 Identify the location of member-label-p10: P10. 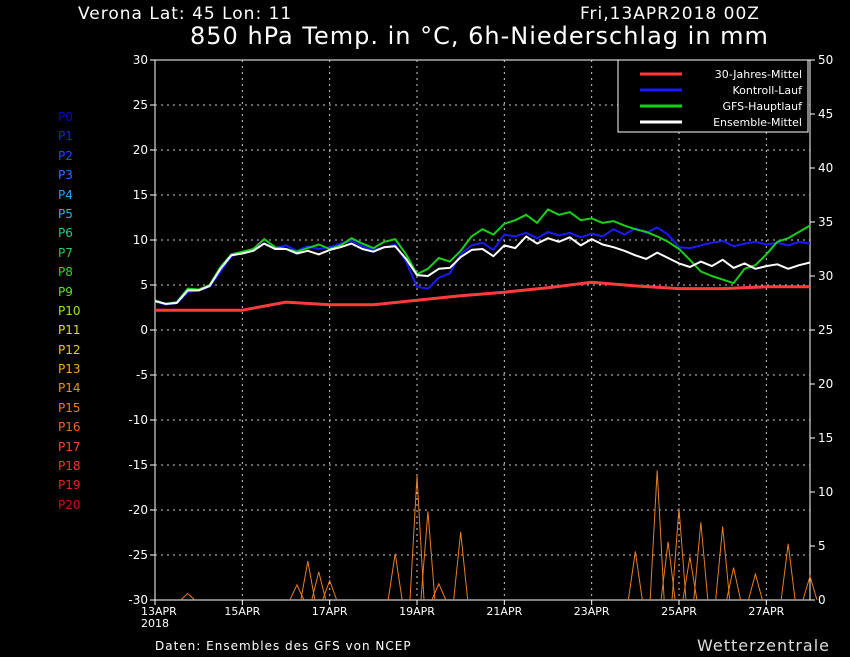
(69, 310).